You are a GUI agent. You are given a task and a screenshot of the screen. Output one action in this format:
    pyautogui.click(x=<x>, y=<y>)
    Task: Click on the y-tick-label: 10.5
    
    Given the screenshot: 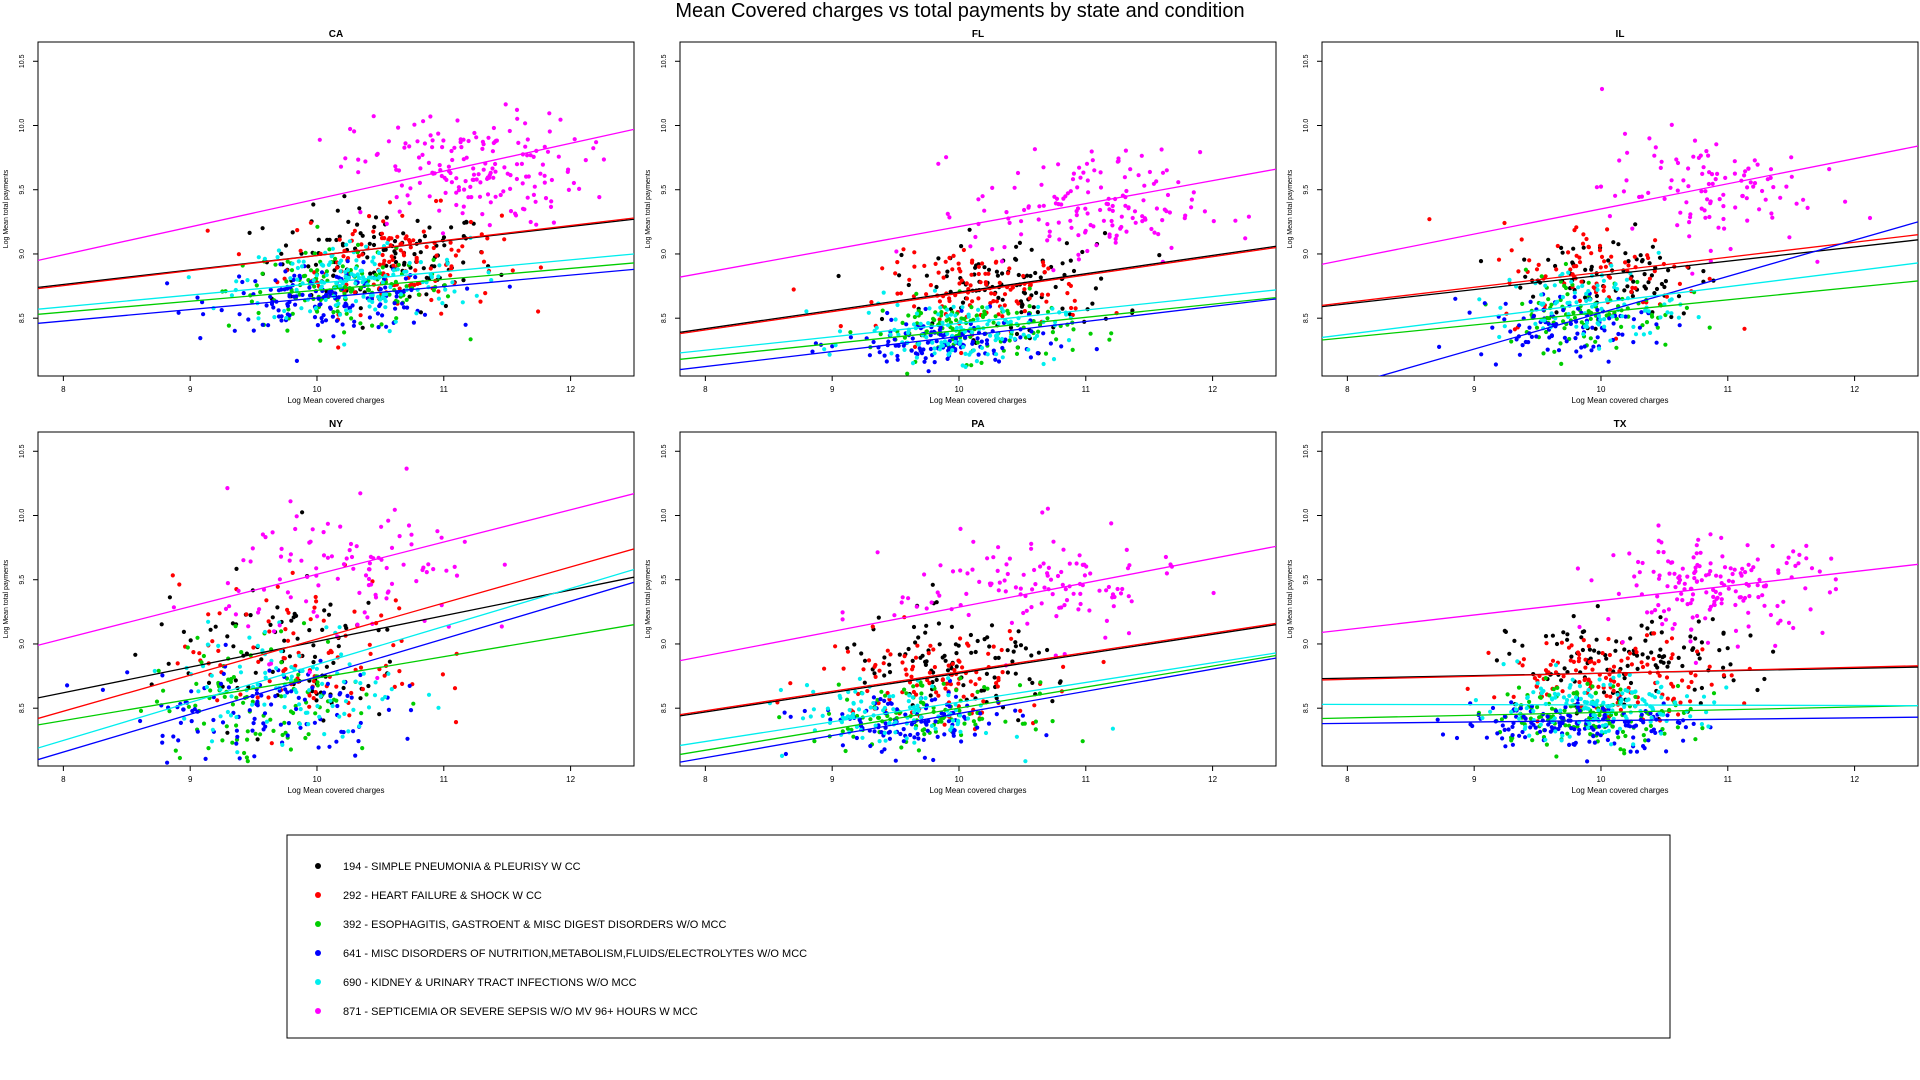 What is the action you would take?
    pyautogui.click(x=1306, y=451)
    